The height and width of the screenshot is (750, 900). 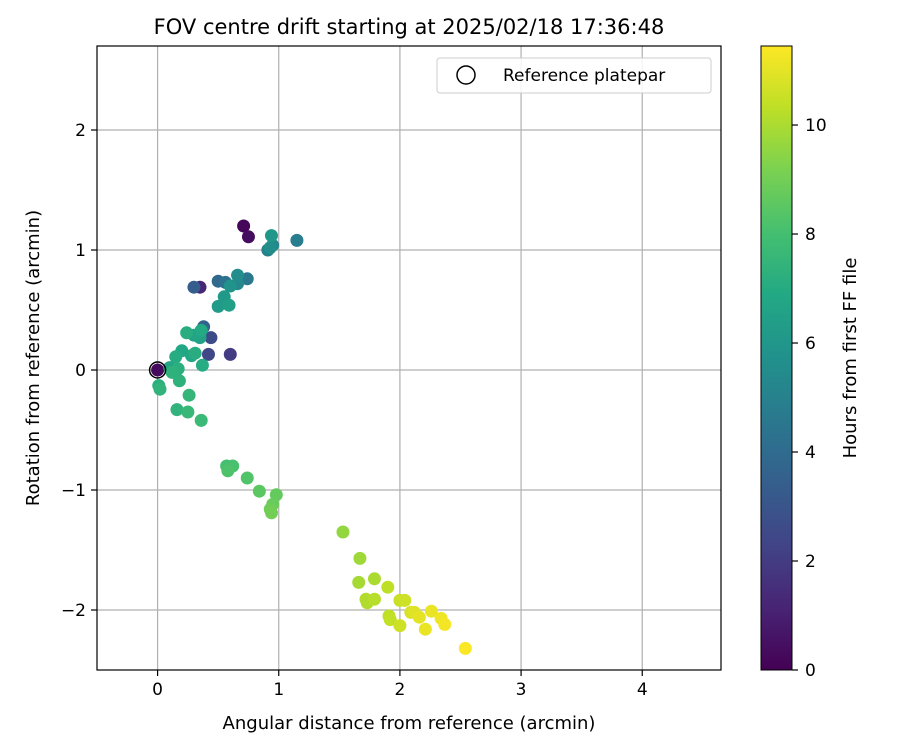 What do you see at coordinates (33, 358) in the screenshot?
I see `y-axis-label: Rotation from reference (arcmin)` at bounding box center [33, 358].